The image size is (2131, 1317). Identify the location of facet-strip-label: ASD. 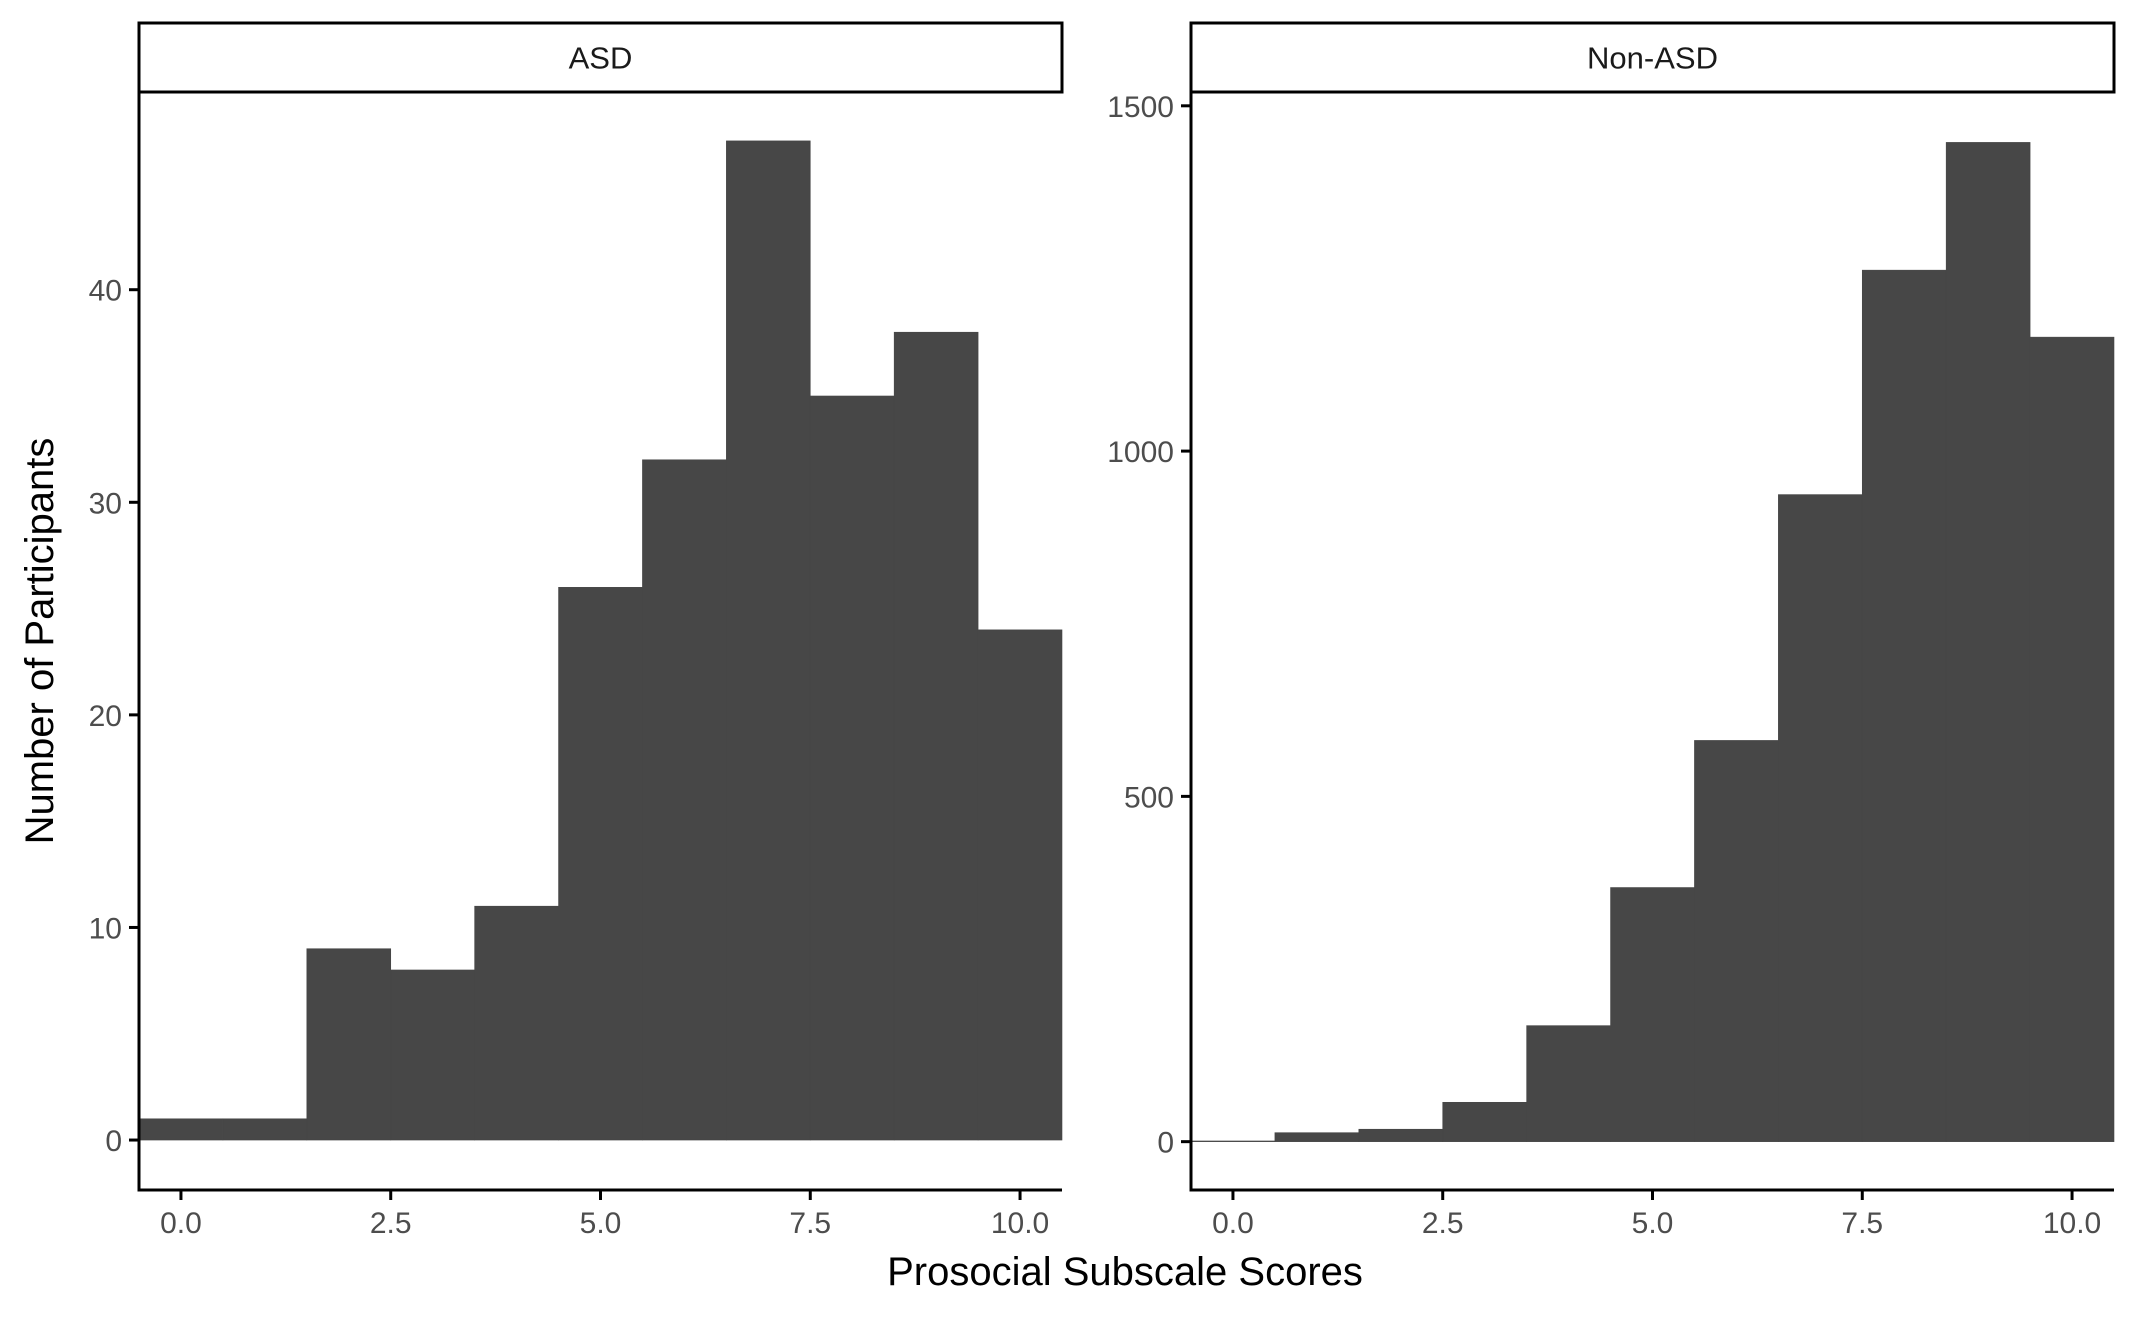
(601, 58).